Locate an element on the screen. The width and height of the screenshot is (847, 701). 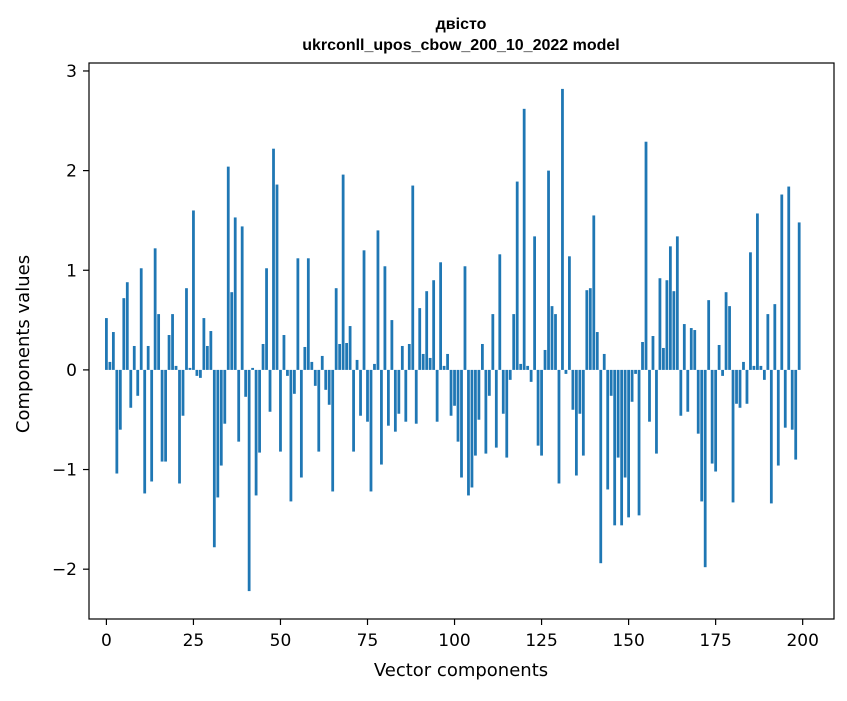
chart-title: двісто is located at coordinates (461, 24).